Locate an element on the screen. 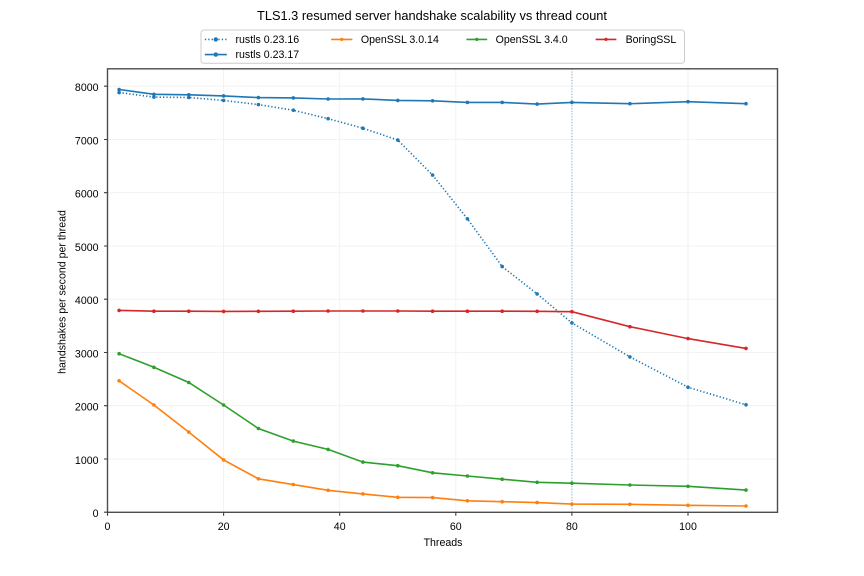 The height and width of the screenshot is (576, 864). svg-text: 100 is located at coordinates (688, 527).